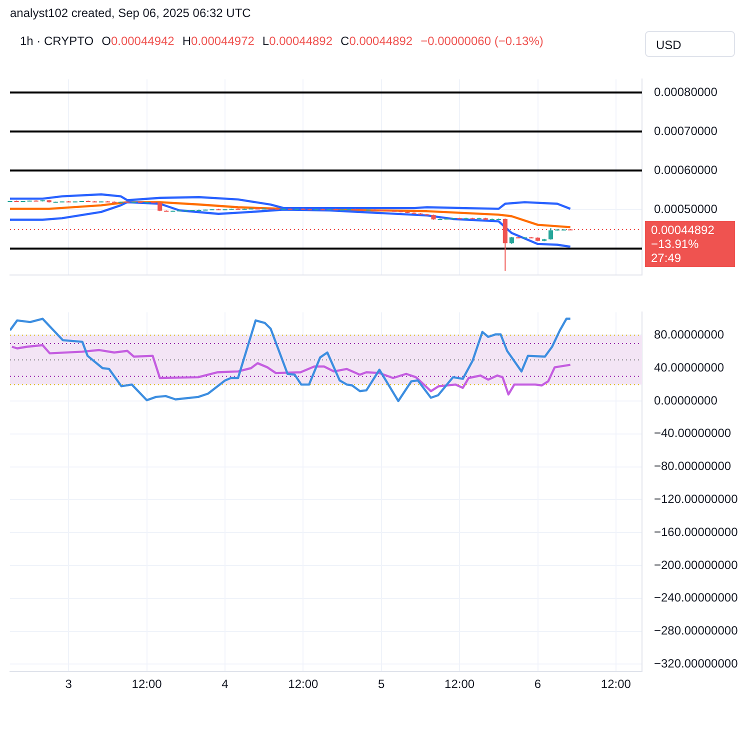  Describe the element at coordinates (696, 565) in the screenshot. I see `y-tick-label: −200.00000000` at that location.